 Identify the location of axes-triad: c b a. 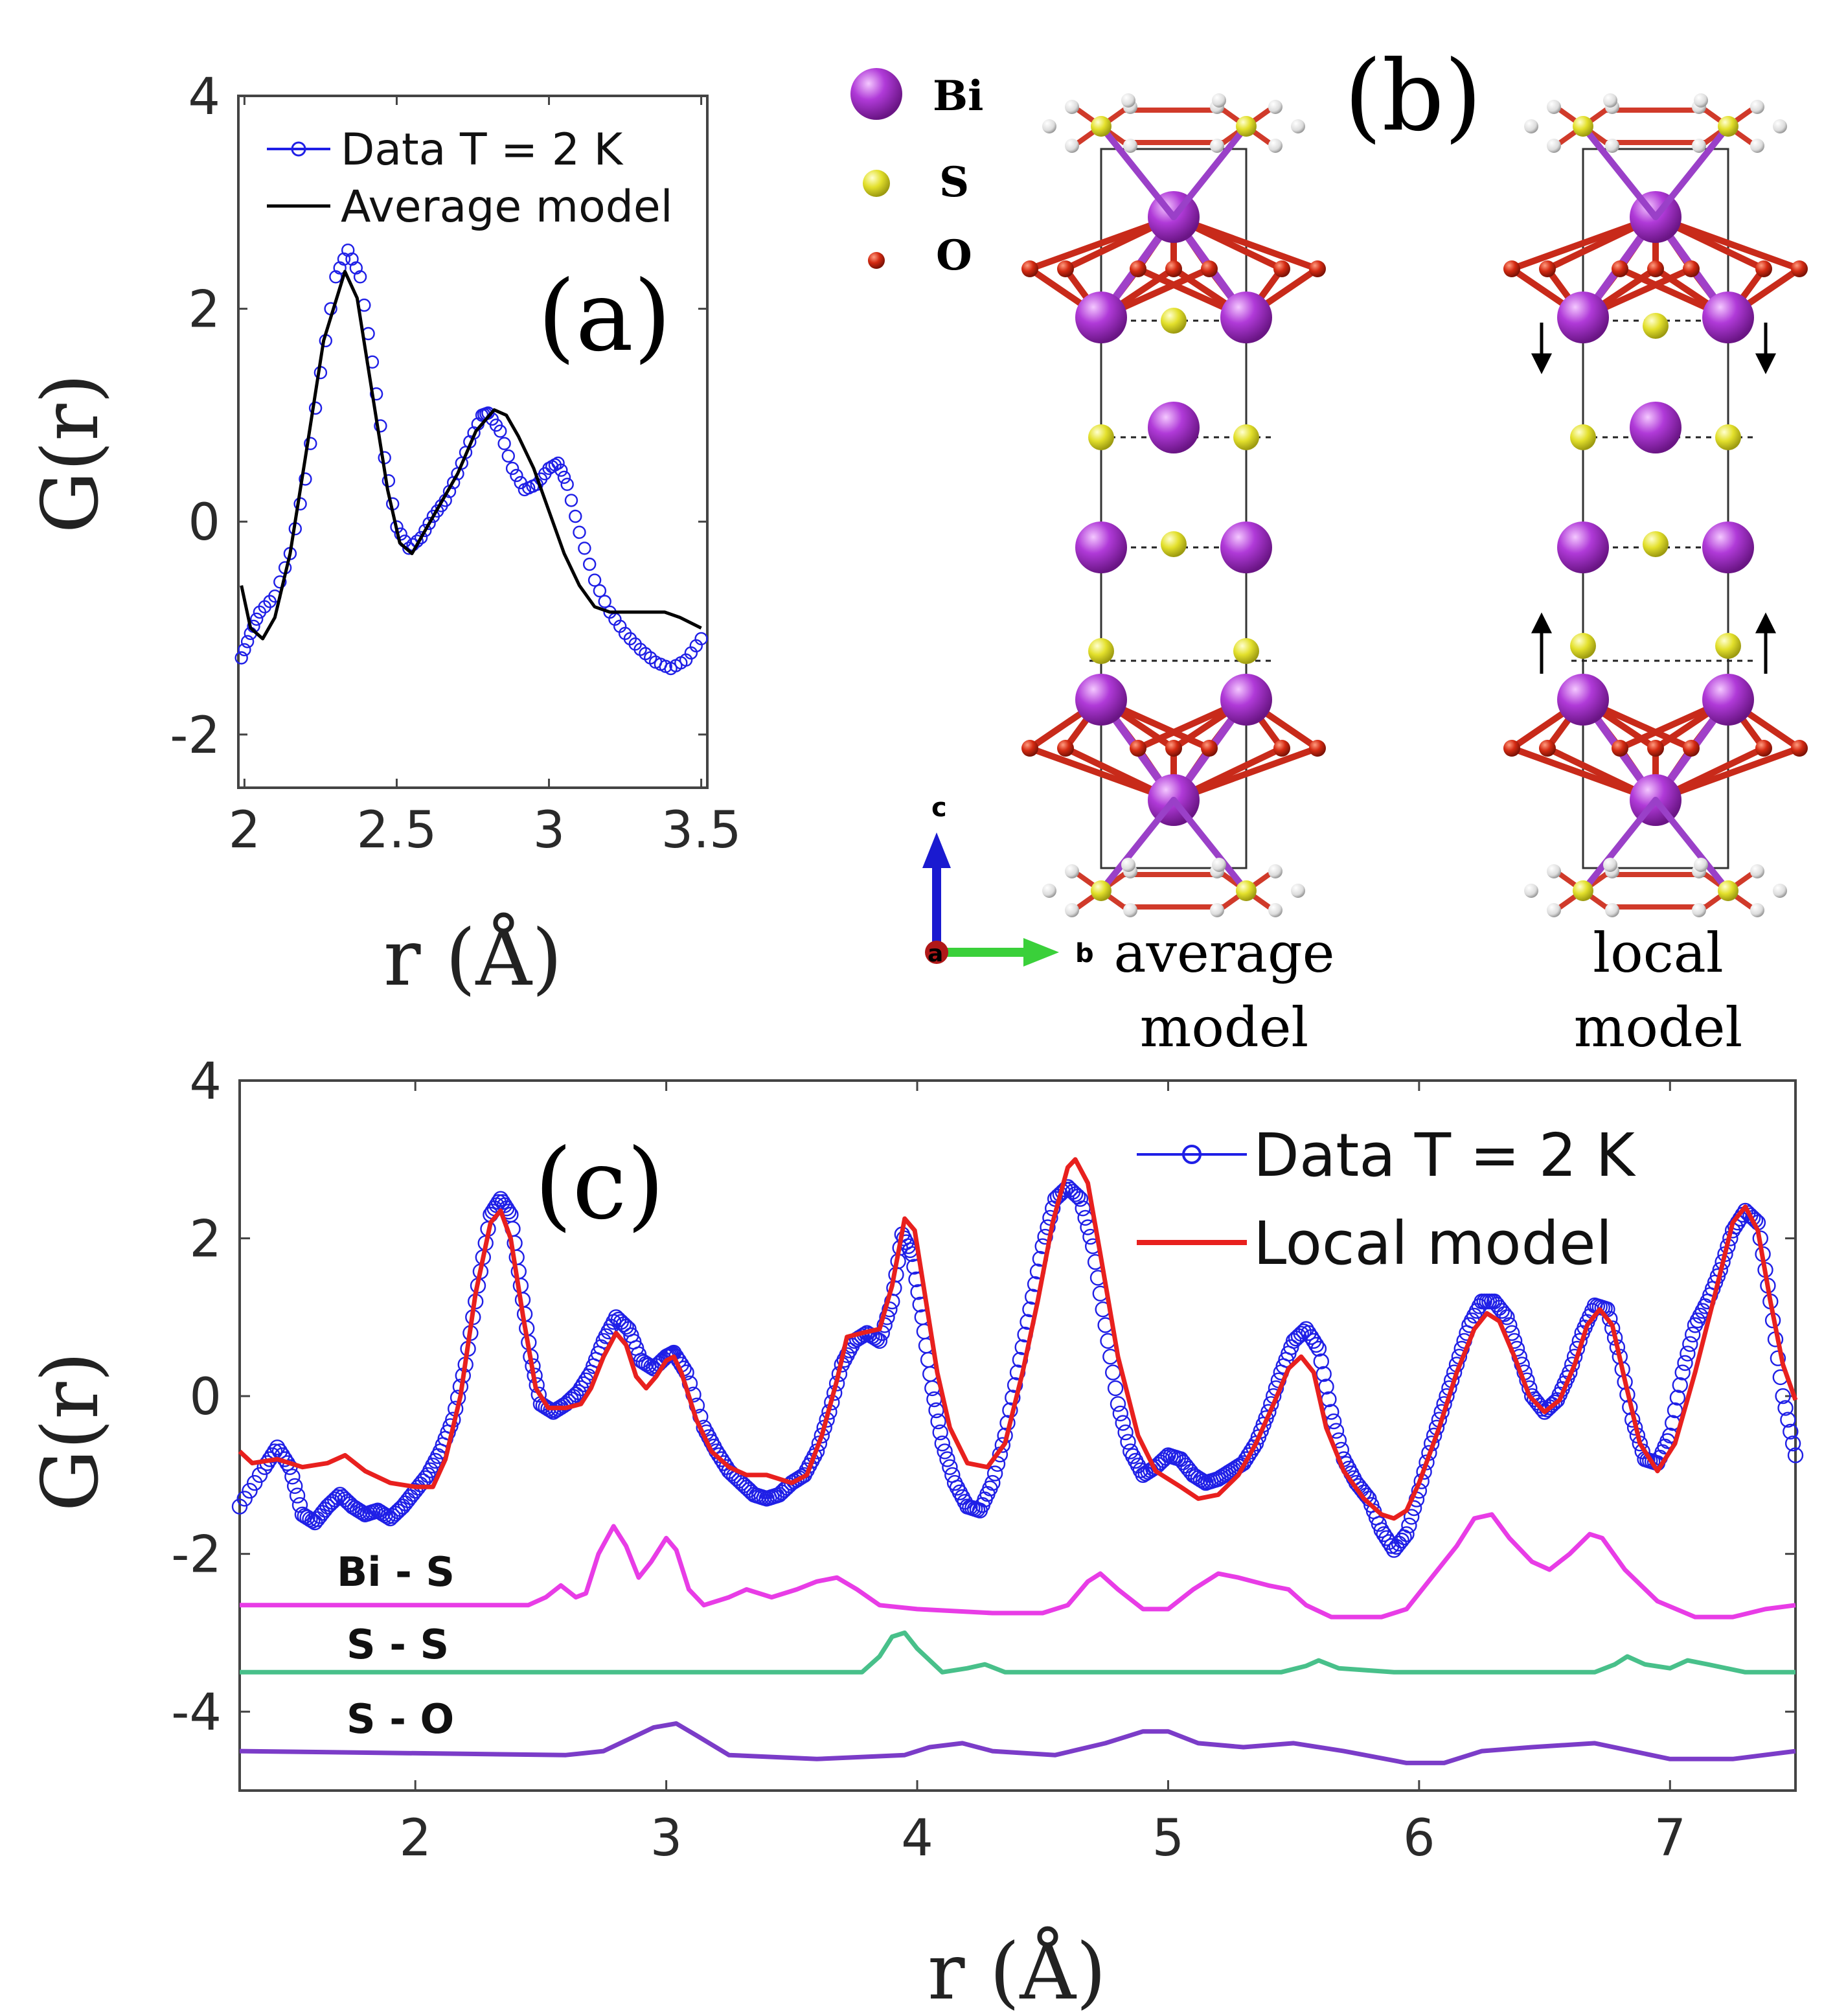
(1008, 880).